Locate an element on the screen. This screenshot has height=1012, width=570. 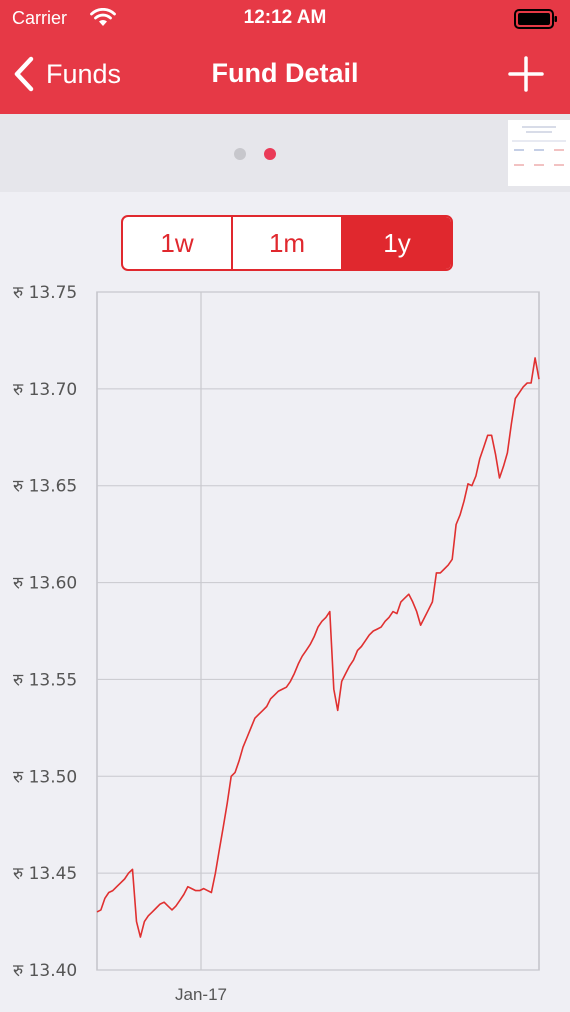
add-button is located at coordinates (526, 74).